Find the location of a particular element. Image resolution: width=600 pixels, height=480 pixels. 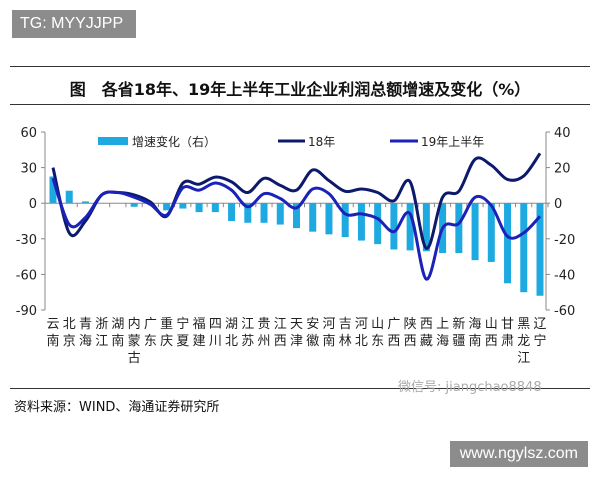

category-label: 州 is located at coordinates (264, 341).